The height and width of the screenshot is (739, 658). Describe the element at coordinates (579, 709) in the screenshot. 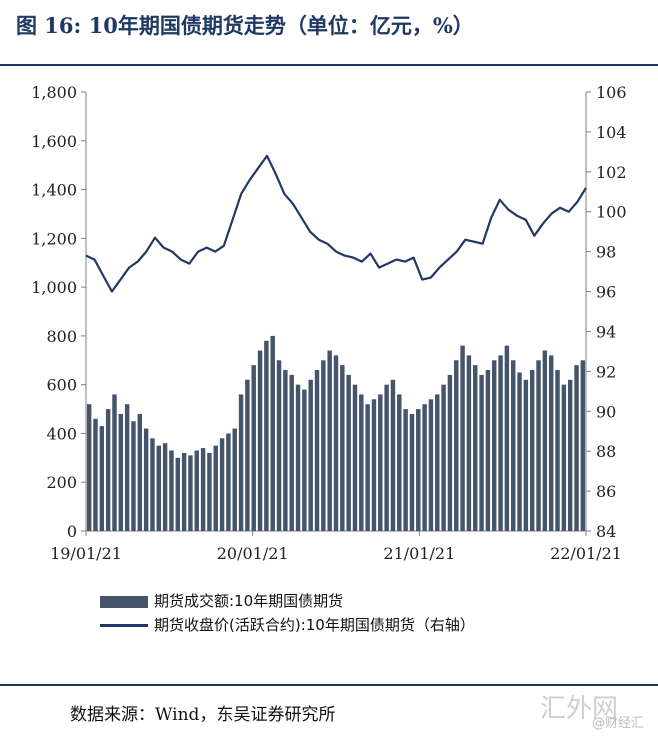

I see `watermark-logo: 汇外网` at that location.